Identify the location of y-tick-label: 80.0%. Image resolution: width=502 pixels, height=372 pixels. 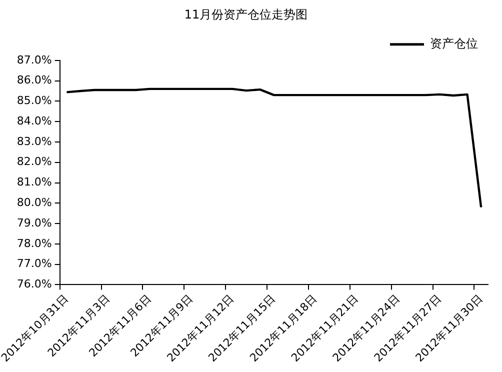
(34, 203).